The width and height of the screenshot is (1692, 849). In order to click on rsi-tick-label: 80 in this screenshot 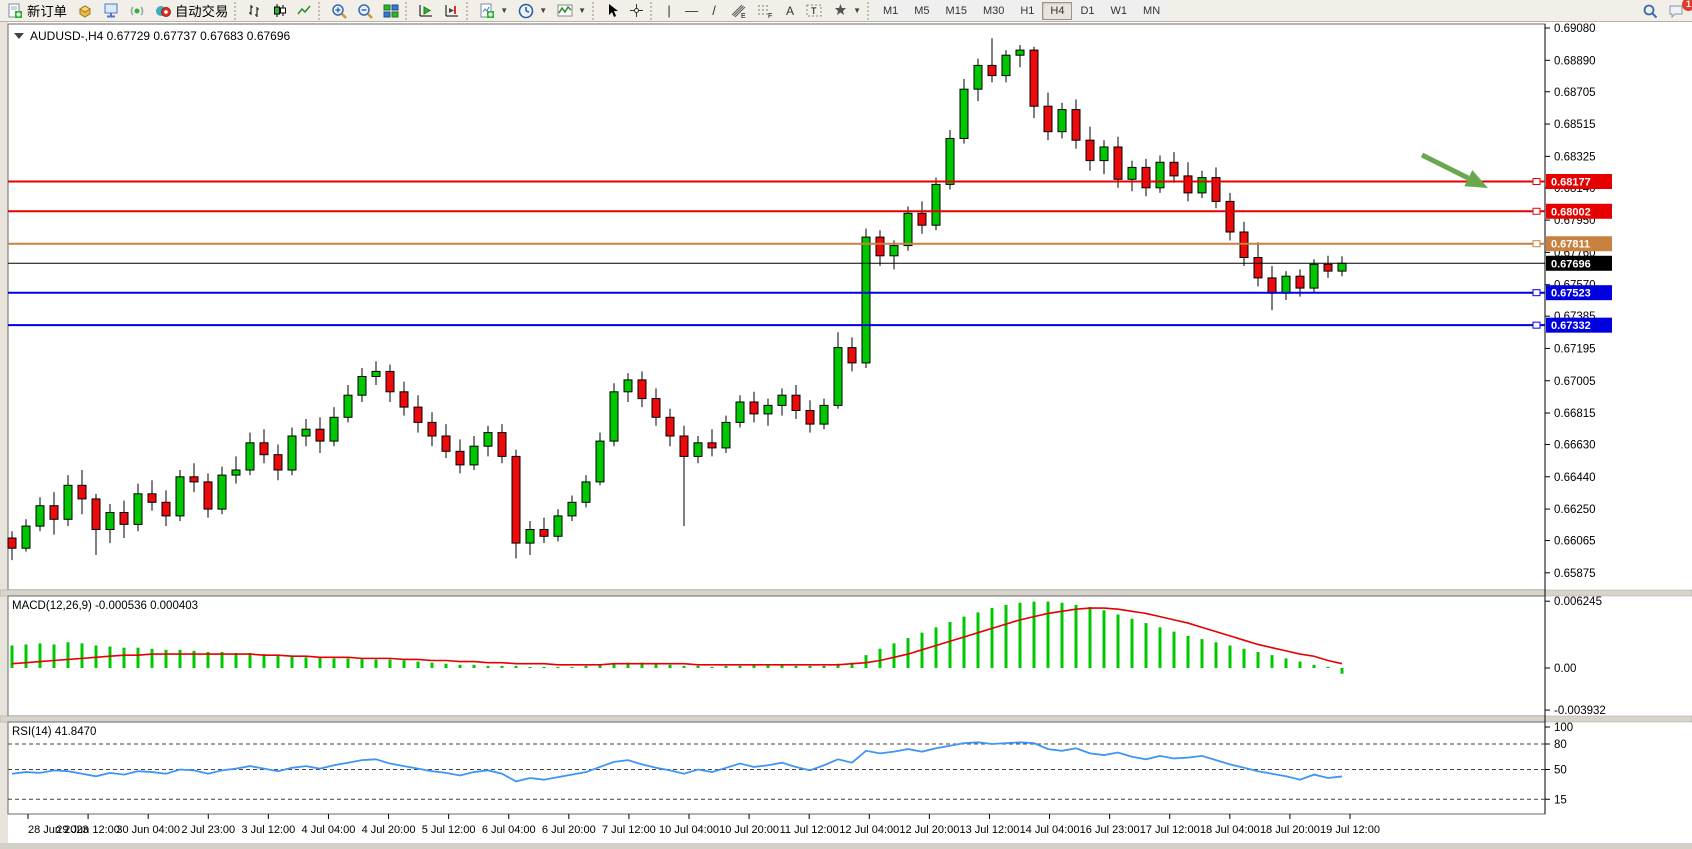, I will do `click(1560, 745)`.